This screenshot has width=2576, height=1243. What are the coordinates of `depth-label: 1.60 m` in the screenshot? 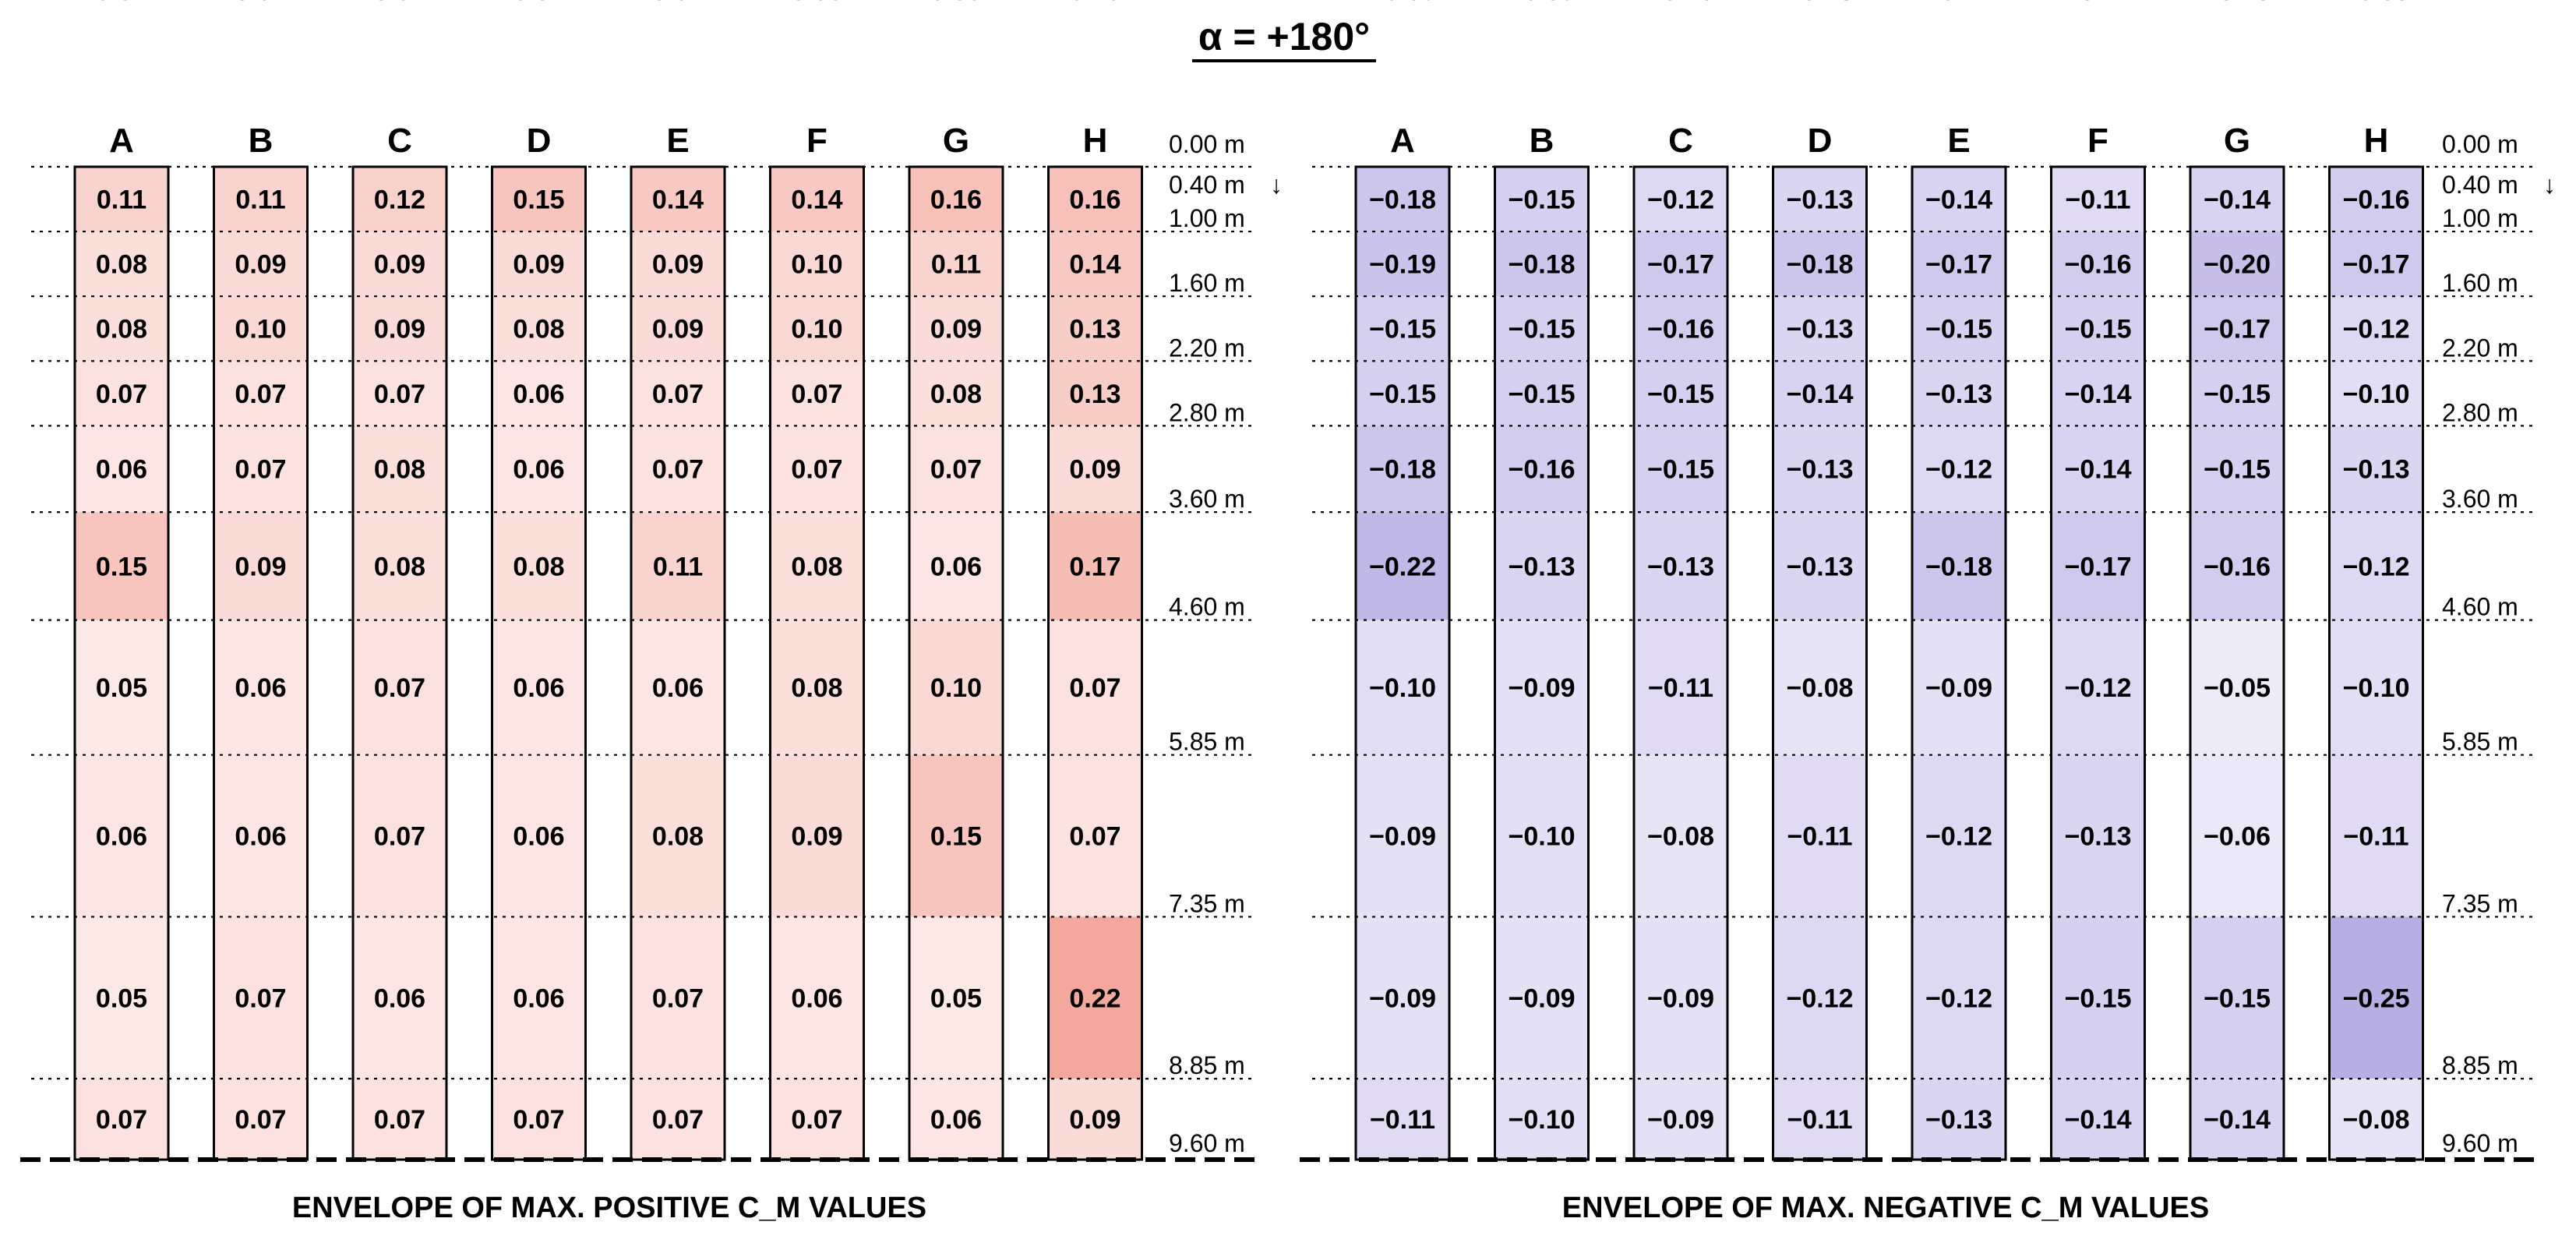 It's located at (1207, 283).